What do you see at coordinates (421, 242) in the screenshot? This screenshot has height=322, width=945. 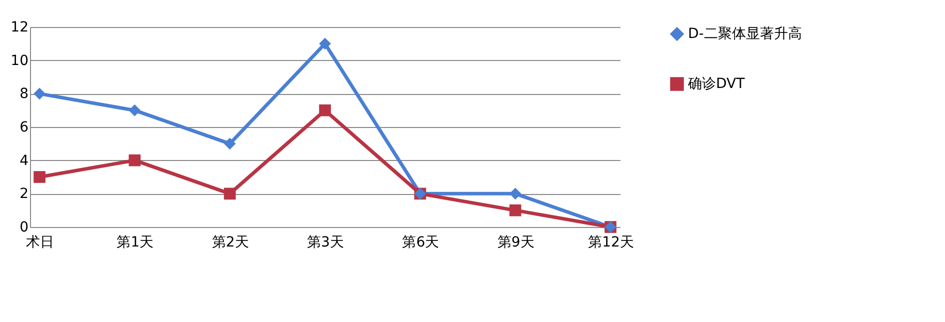 I see `x-tick-label: 第6天` at bounding box center [421, 242].